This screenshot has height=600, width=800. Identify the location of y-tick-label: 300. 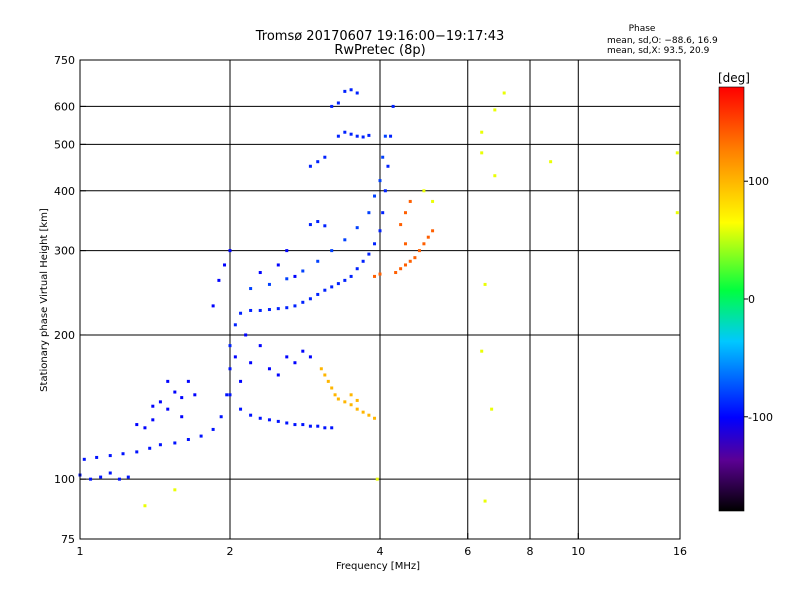
(64, 251).